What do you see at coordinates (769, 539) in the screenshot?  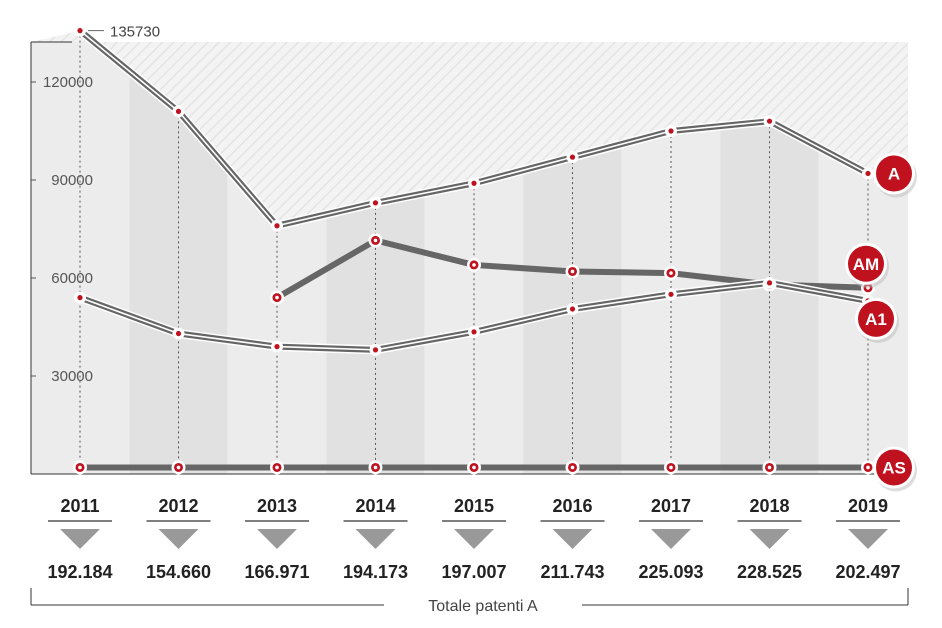 I see `x-arrow-2018` at bounding box center [769, 539].